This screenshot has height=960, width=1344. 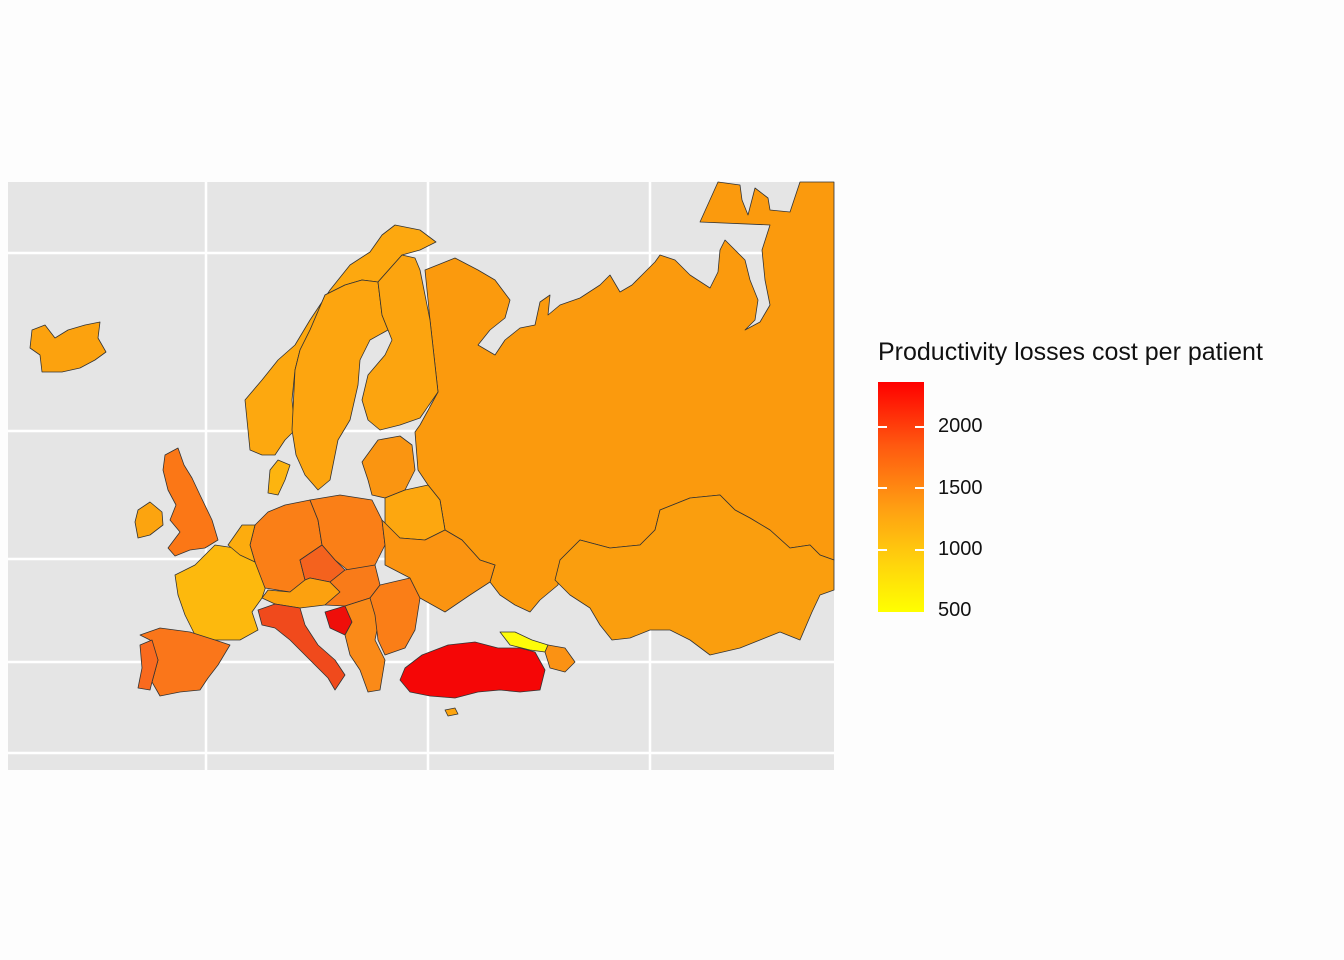 What do you see at coordinates (340, 385) in the screenshot?
I see `region-sweden` at bounding box center [340, 385].